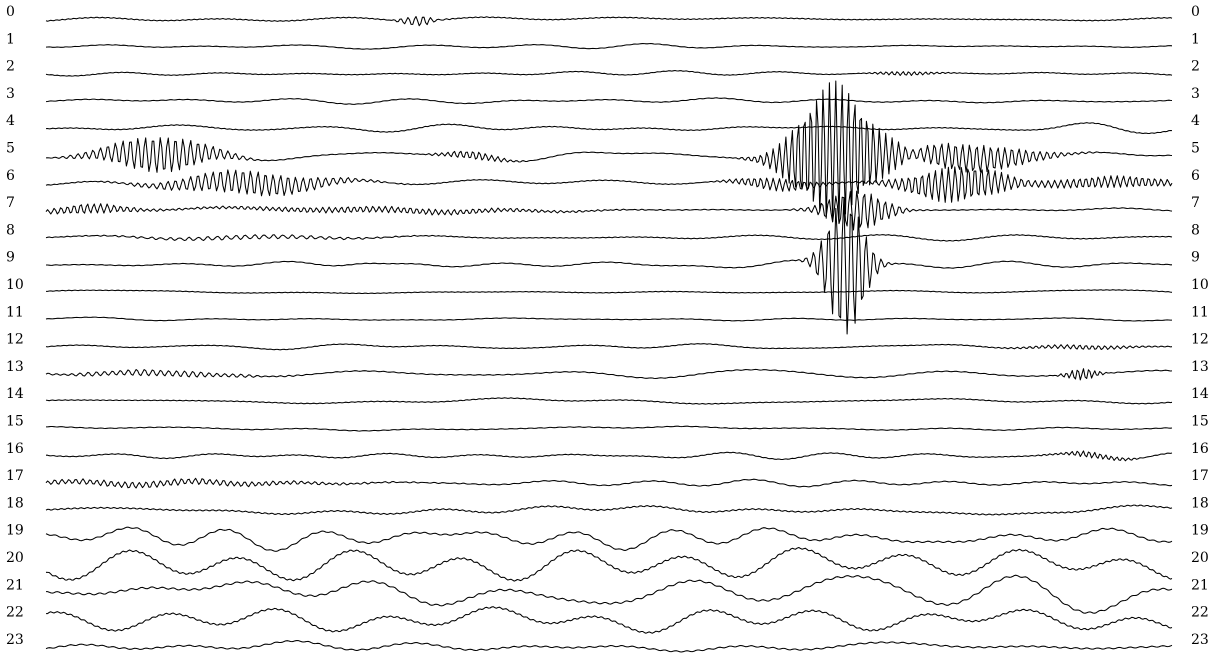  I want to click on channel-label-left-11: 11, so click(15, 312).